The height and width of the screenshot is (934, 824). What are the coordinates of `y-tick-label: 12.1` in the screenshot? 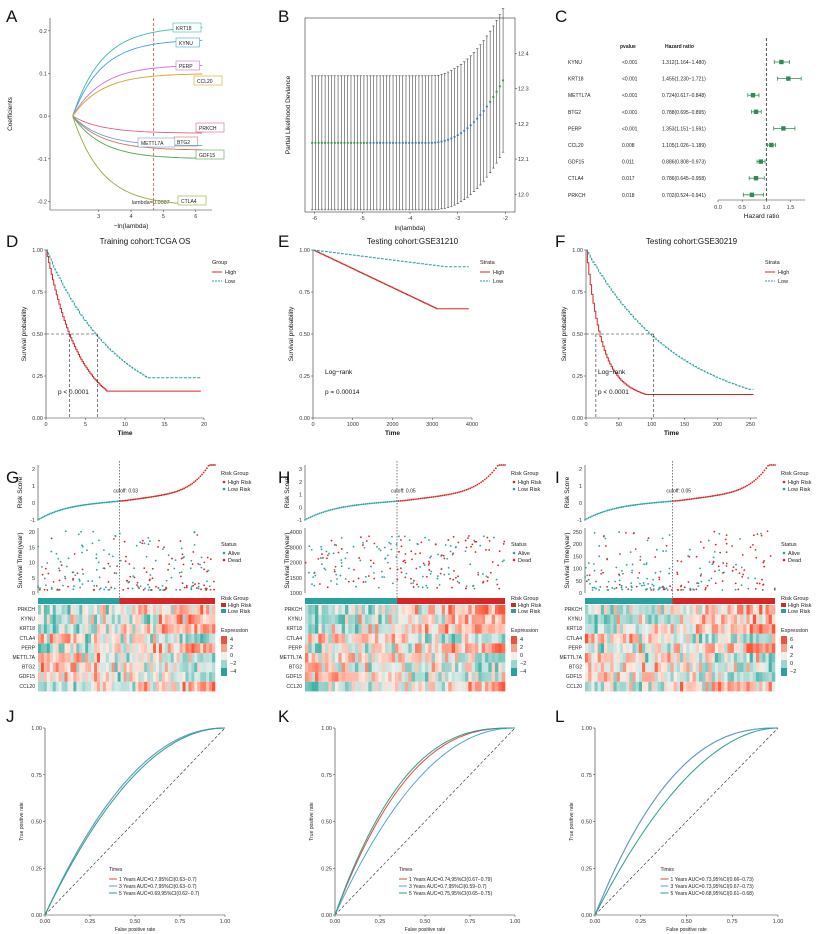 It's located at (523, 160).